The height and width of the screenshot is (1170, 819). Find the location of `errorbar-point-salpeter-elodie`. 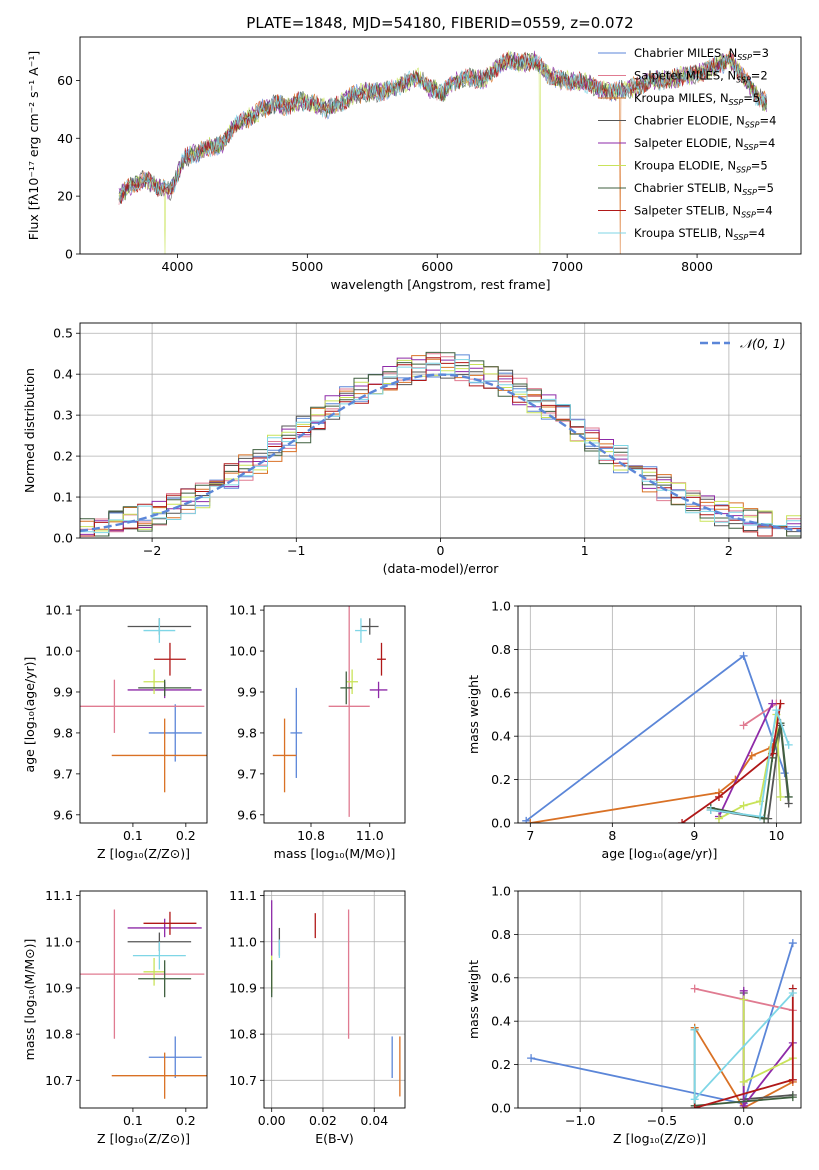

errorbar-point-salpeter-elodie is located at coordinates (378, 690).